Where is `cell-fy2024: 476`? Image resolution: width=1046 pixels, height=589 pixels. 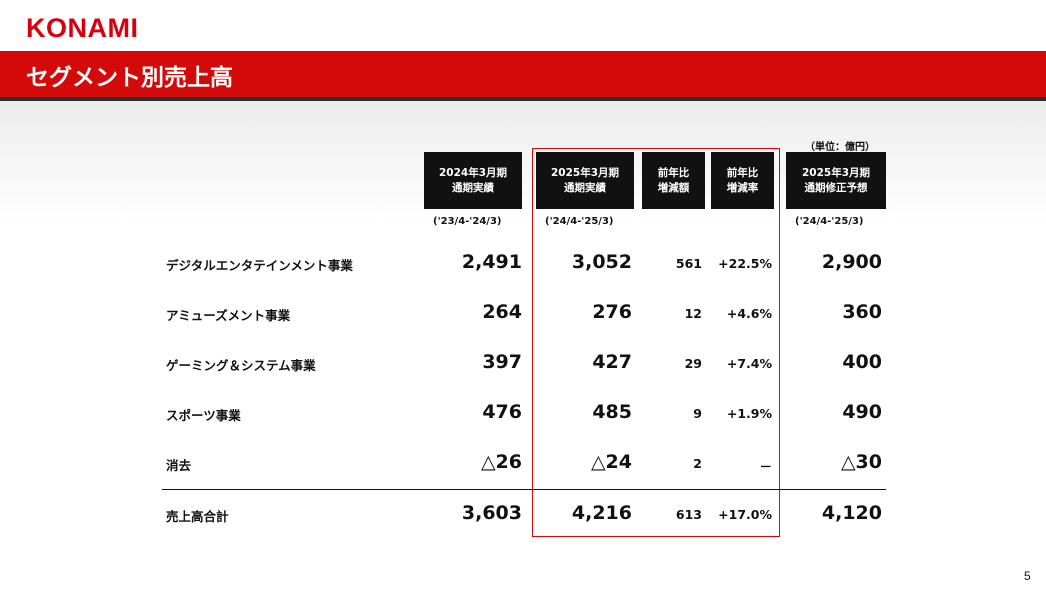
cell-fy2024: 476 is located at coordinates (502, 412).